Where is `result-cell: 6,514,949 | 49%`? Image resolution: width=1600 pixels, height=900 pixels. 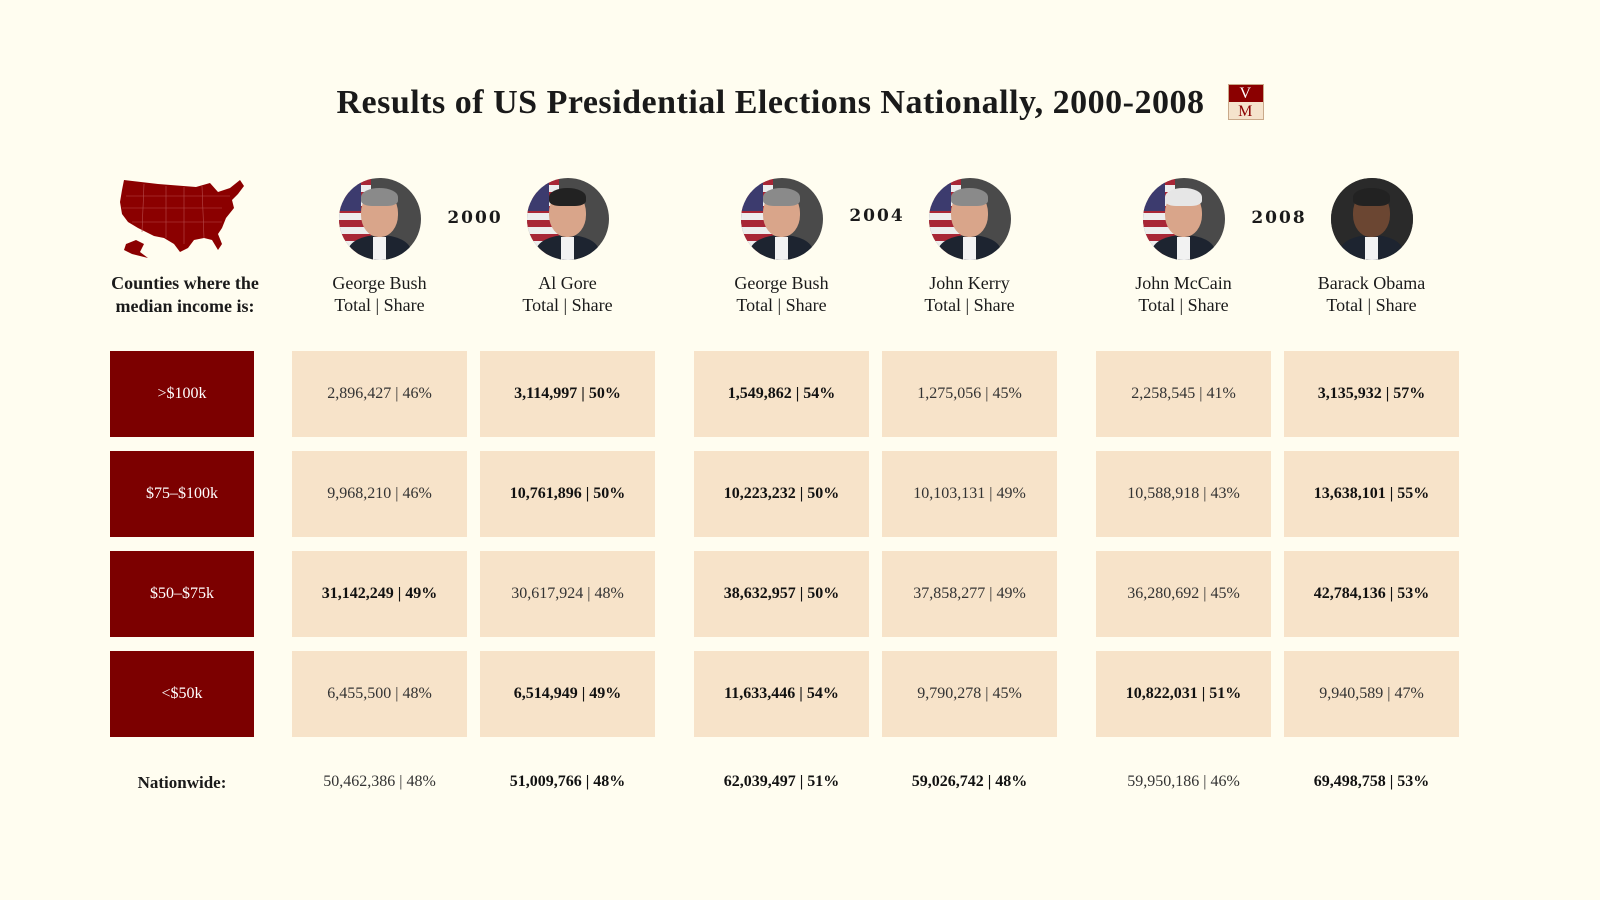
result-cell: 6,514,949 | 49% is located at coordinates (567, 694).